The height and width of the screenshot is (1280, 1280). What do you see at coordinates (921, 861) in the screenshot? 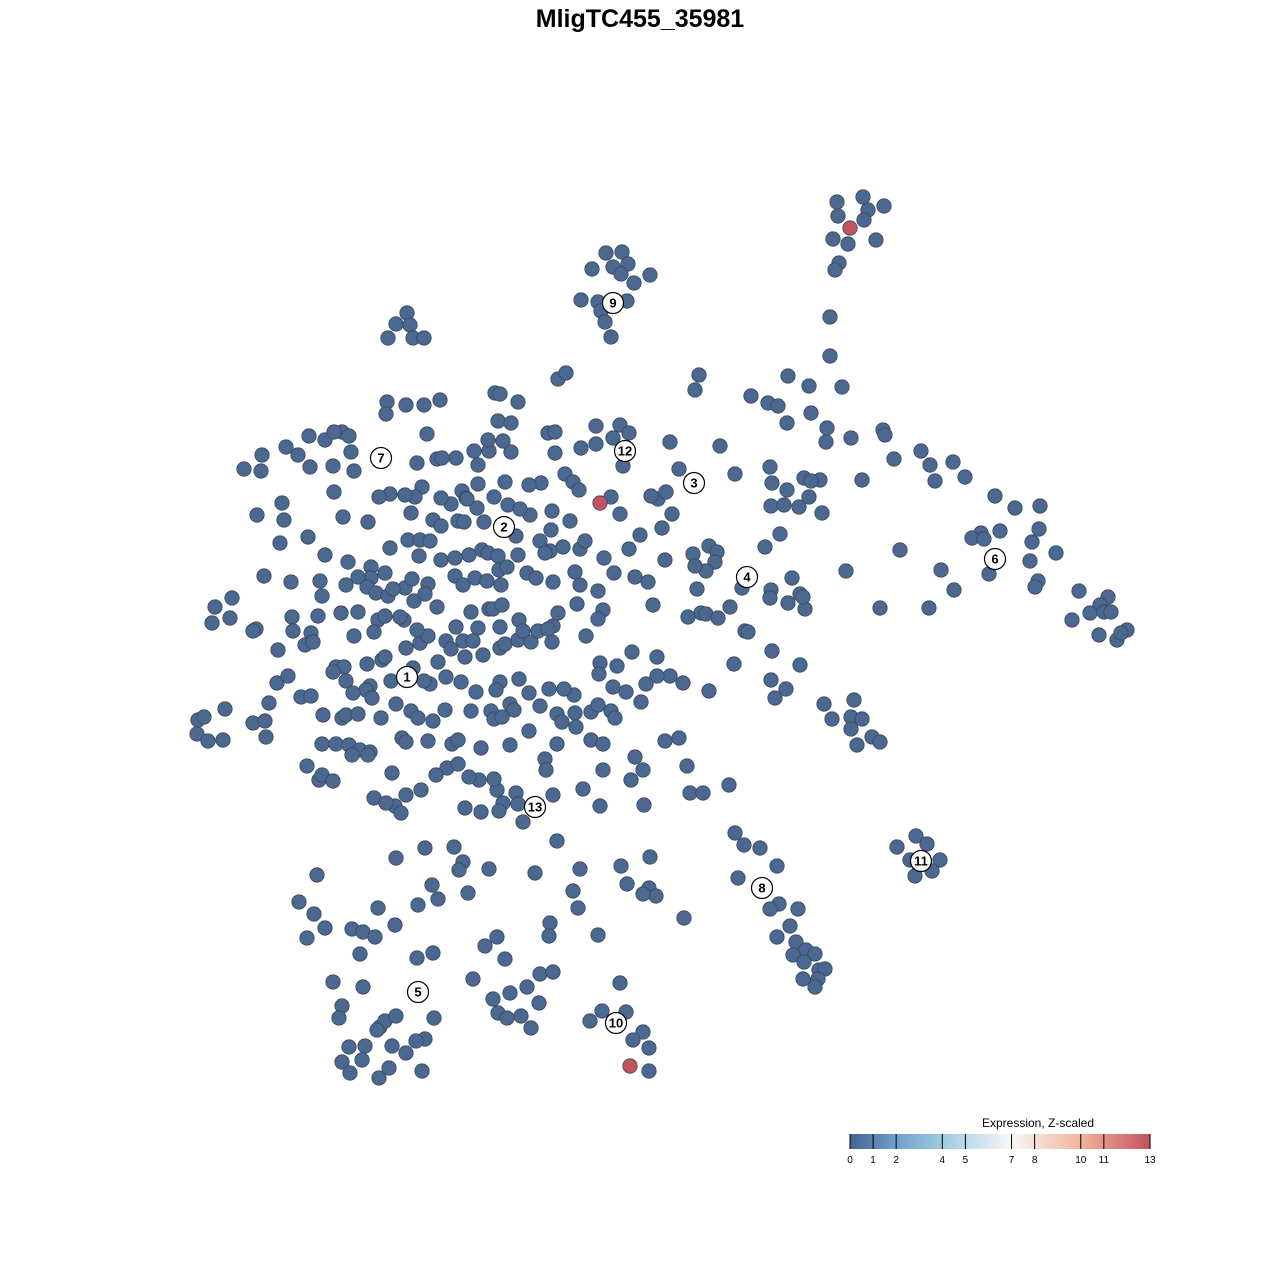
I see `cluster-label-11: 11` at bounding box center [921, 861].